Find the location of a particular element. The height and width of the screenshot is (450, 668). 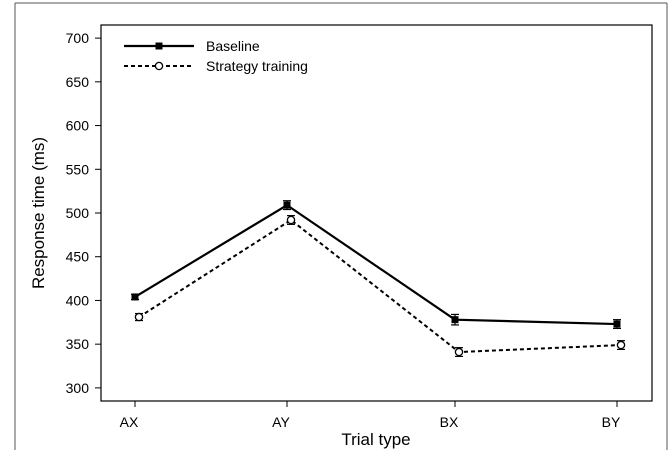

x-tick-label: AX is located at coordinates (129, 422).